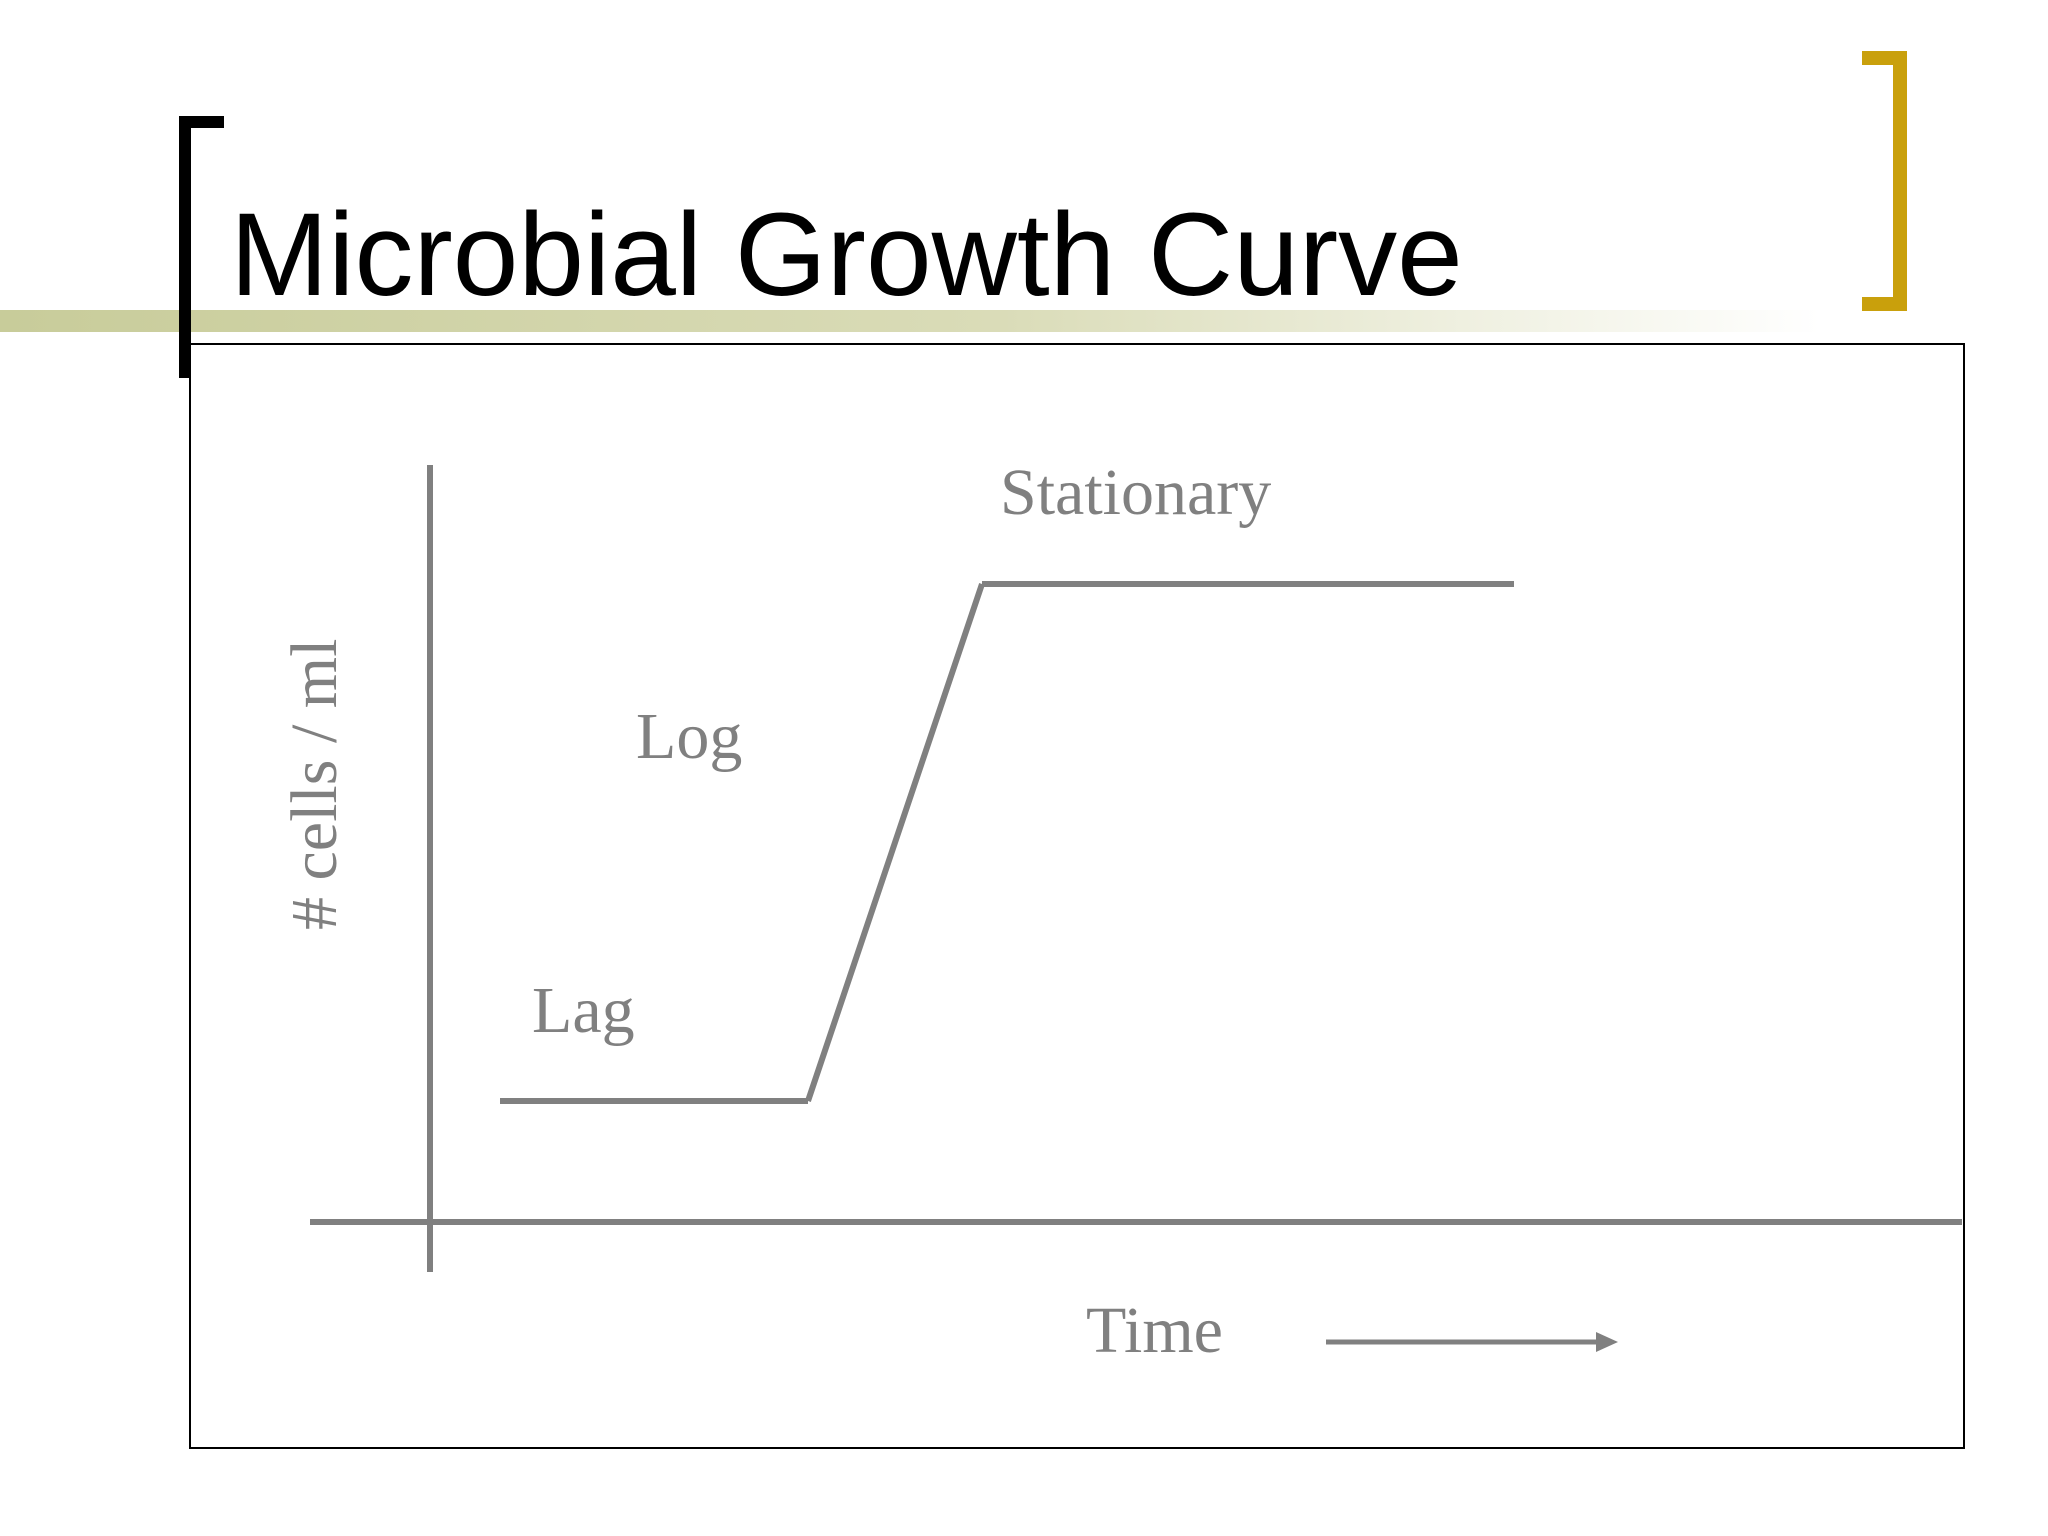 The height and width of the screenshot is (1536, 2048). I want to click on right-bracket, so click(1884, 181).